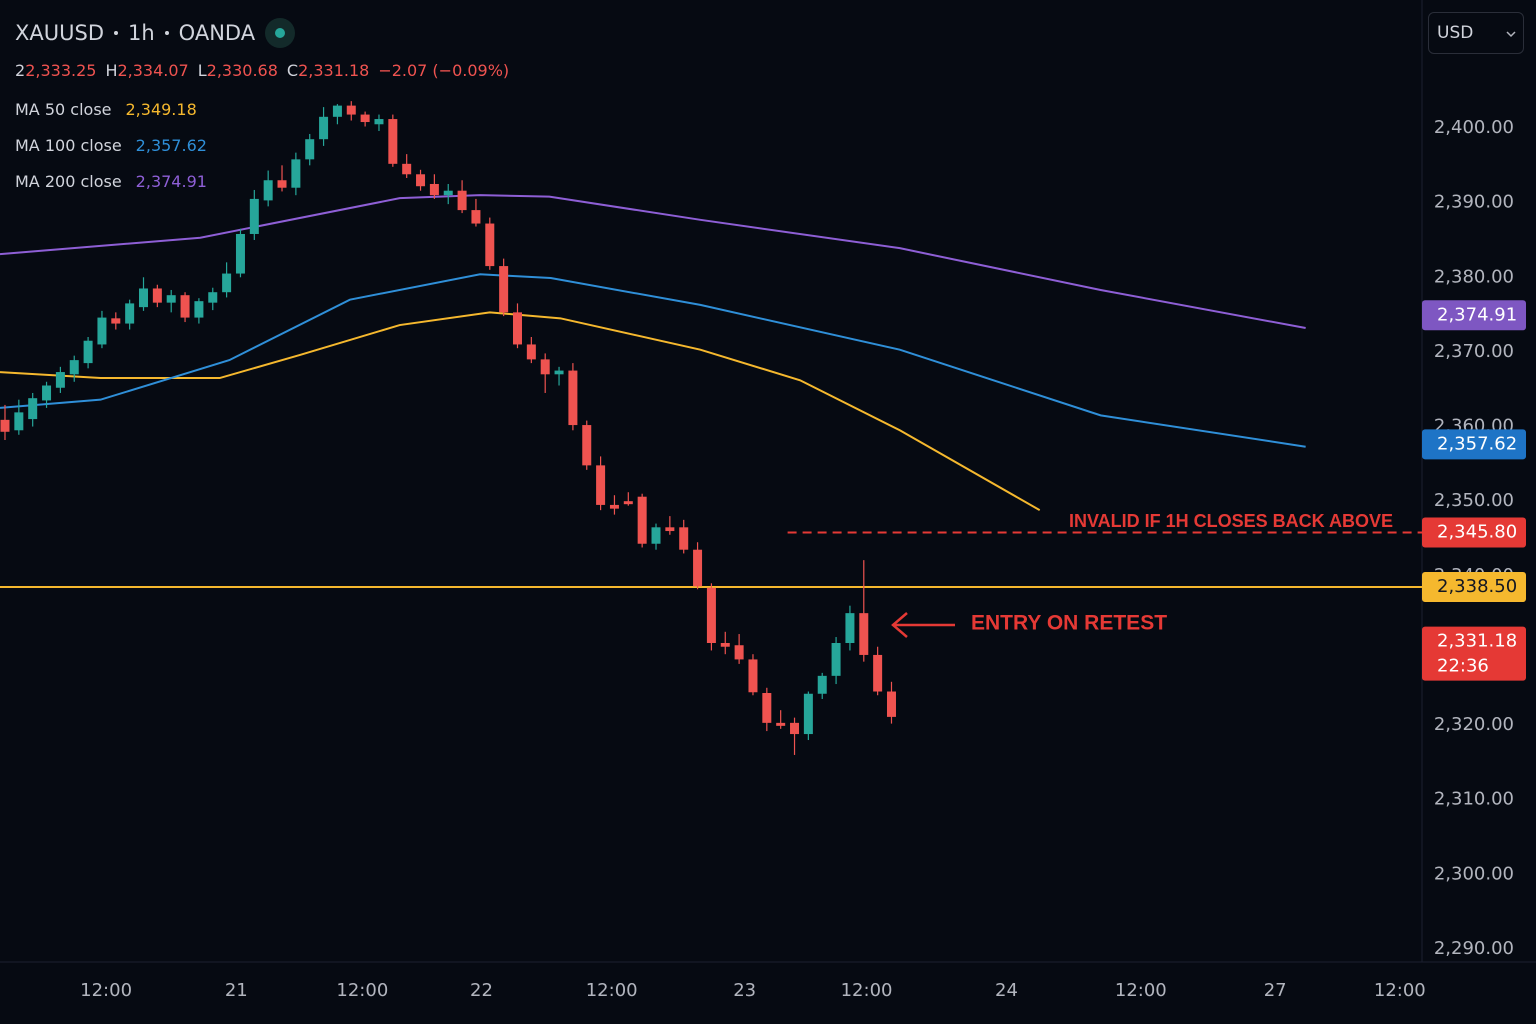  I want to click on countdown: 22:36, so click(1463, 666).